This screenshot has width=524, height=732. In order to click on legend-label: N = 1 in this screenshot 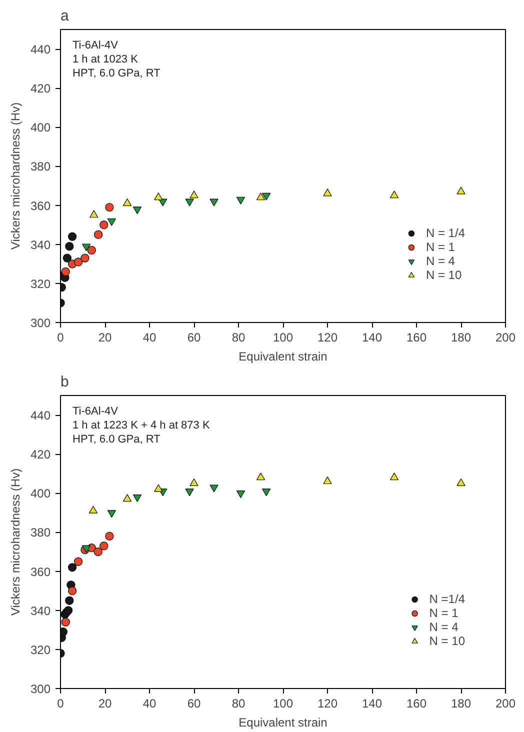, I will do `click(443, 613)`.